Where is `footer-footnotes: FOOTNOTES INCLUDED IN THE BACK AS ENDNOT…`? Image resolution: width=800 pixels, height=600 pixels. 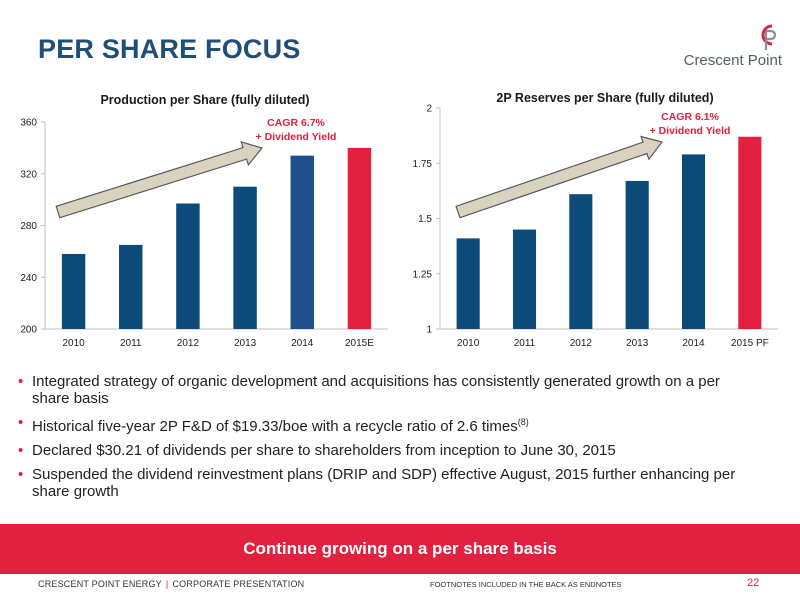
footer-footnotes: FOOTNOTES INCLUDED IN THE BACK AS ENDNOT… is located at coordinates (526, 584).